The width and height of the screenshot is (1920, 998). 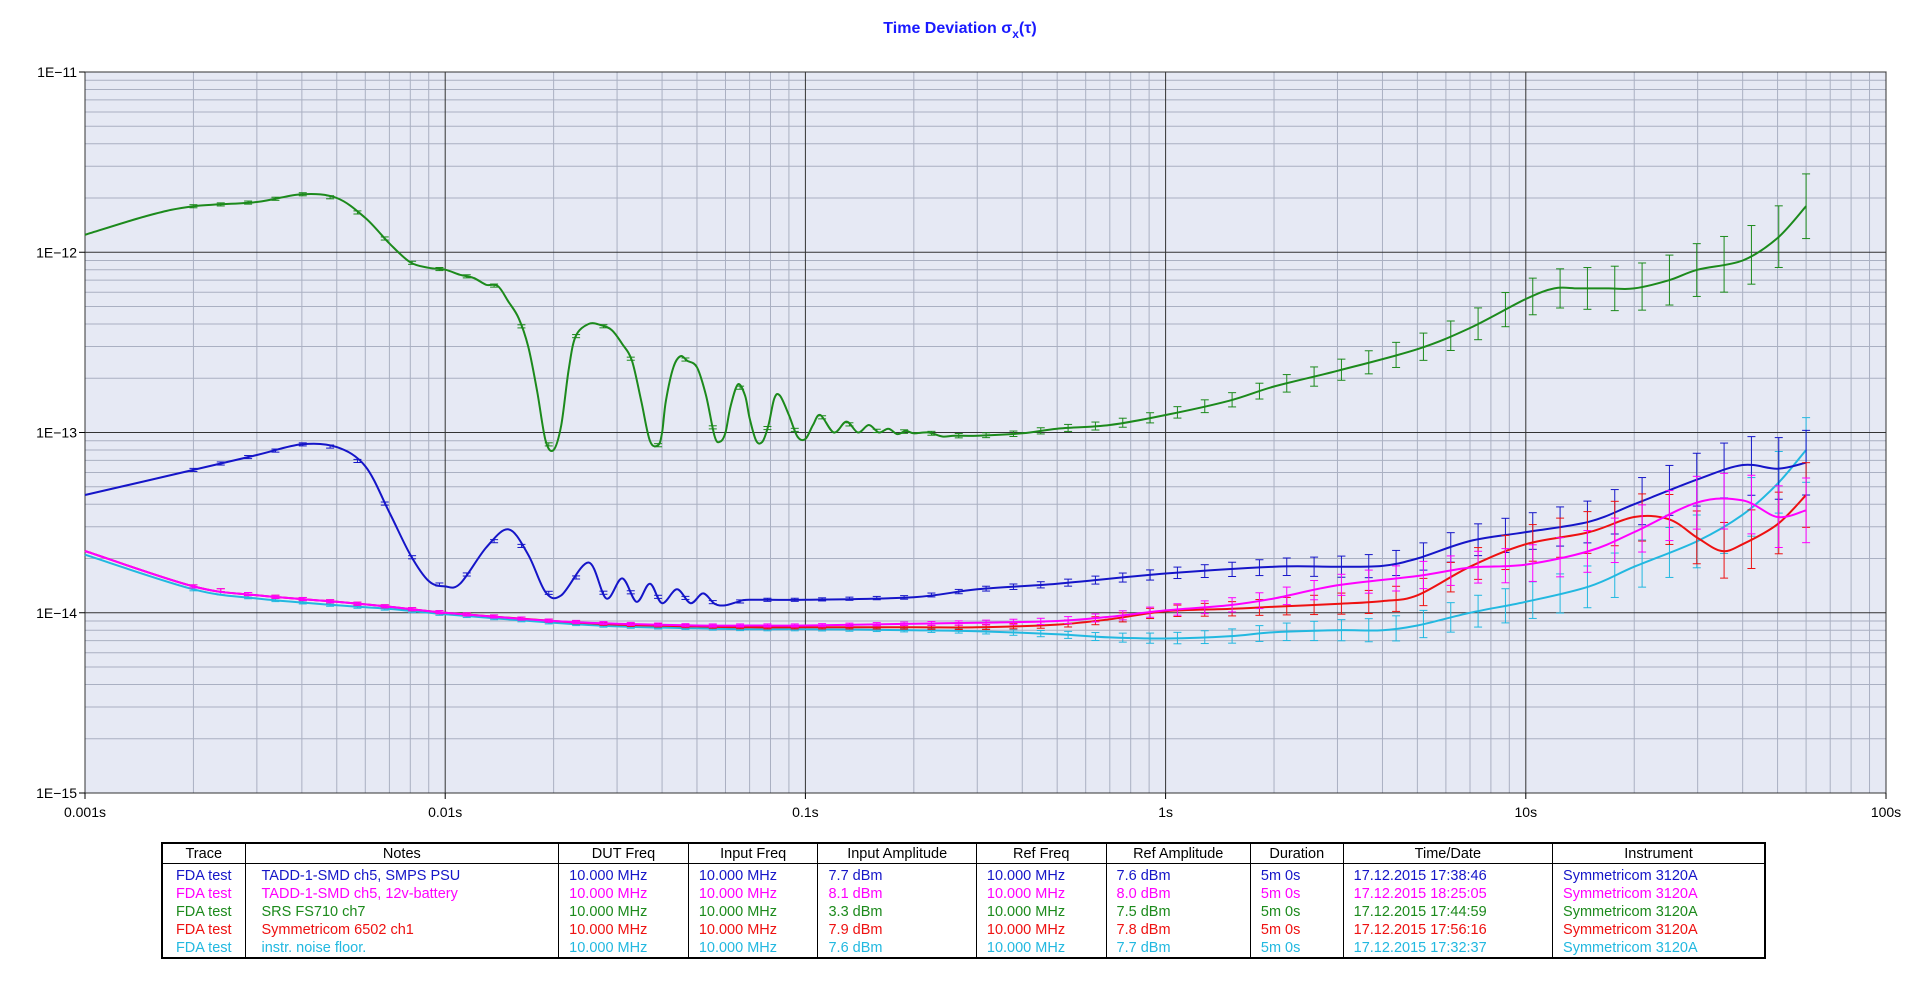 What do you see at coordinates (85, 812) in the screenshot?
I see `x-tick-label: 0.001s` at bounding box center [85, 812].